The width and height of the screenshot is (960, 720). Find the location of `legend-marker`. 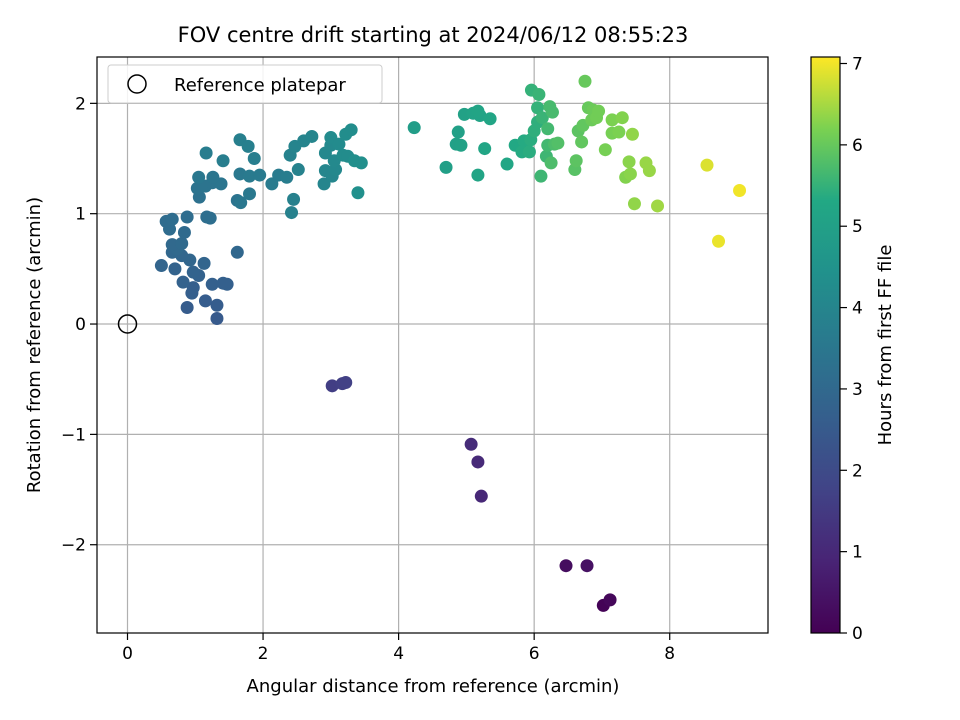

legend-marker is located at coordinates (137, 84).